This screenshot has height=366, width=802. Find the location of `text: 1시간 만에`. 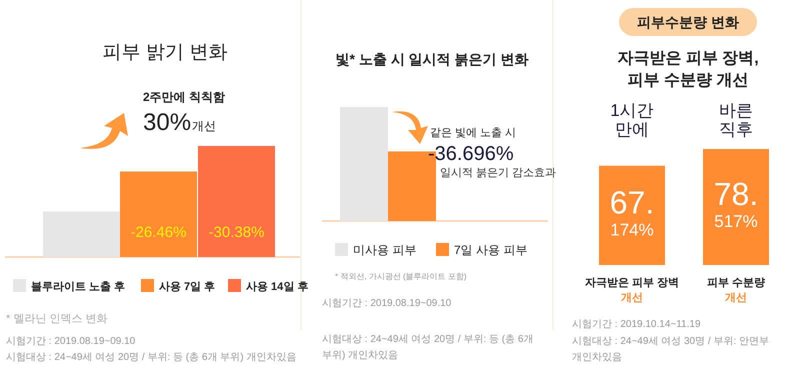

text: 1시간 만에 is located at coordinates (632, 120).